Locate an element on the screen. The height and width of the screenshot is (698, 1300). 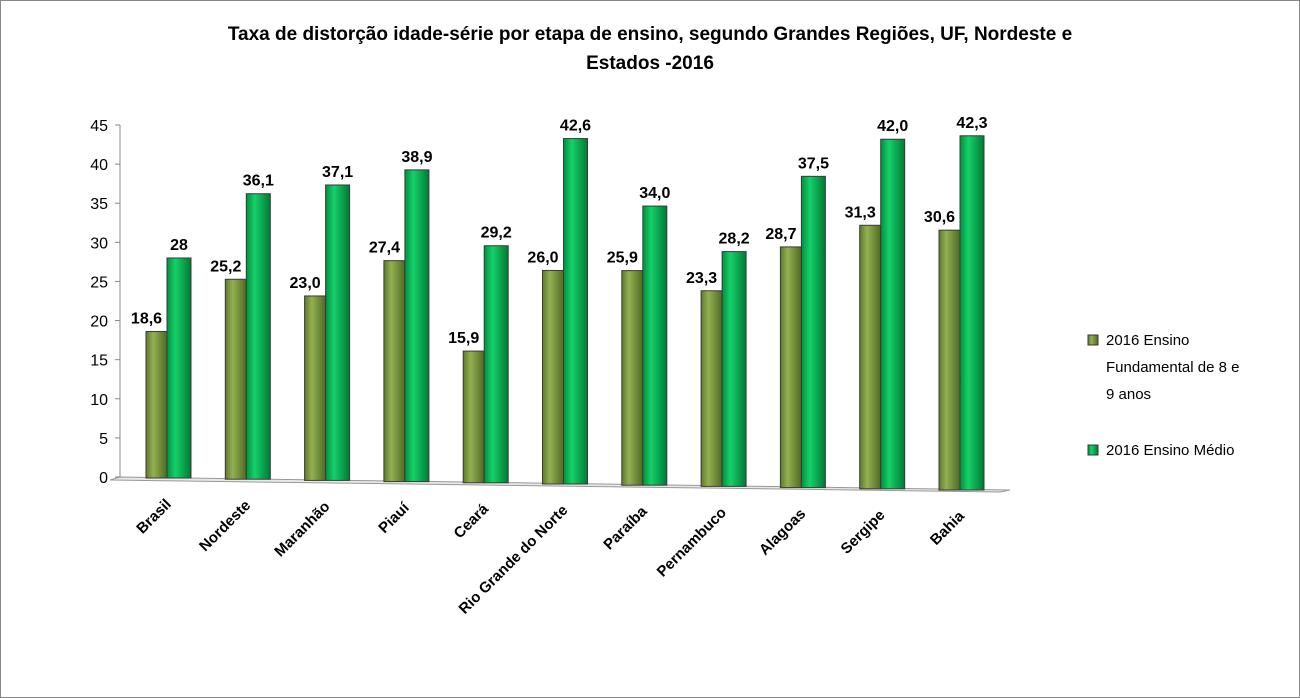
data-label: 23,3 is located at coordinates (701, 278).